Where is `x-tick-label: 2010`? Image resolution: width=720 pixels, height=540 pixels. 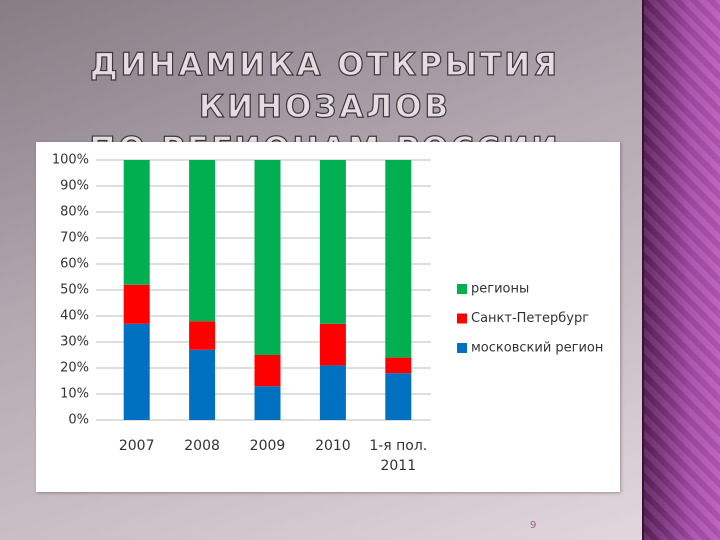
x-tick-label: 2010 is located at coordinates (333, 446).